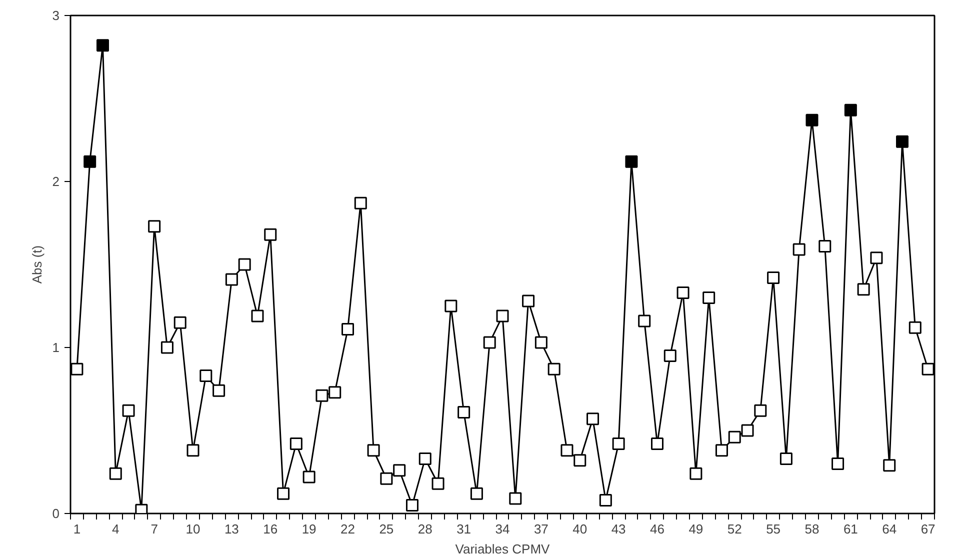 The height and width of the screenshot is (559, 974). What do you see at coordinates (773, 529) in the screenshot?
I see `x-tick-label: 55` at bounding box center [773, 529].